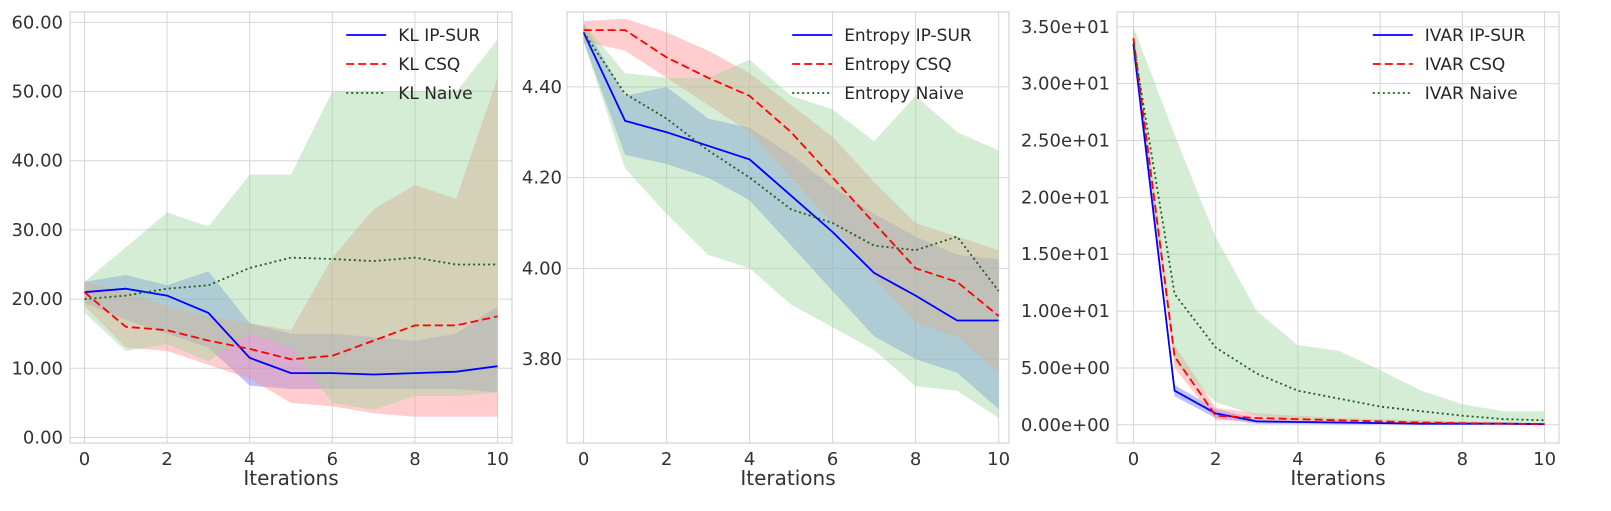 Image resolution: width=1611 pixels, height=511 pixels. I want to click on legend: Entropy IP-SUR Entropy CSQ Entropy Naive, so click(882, 65).